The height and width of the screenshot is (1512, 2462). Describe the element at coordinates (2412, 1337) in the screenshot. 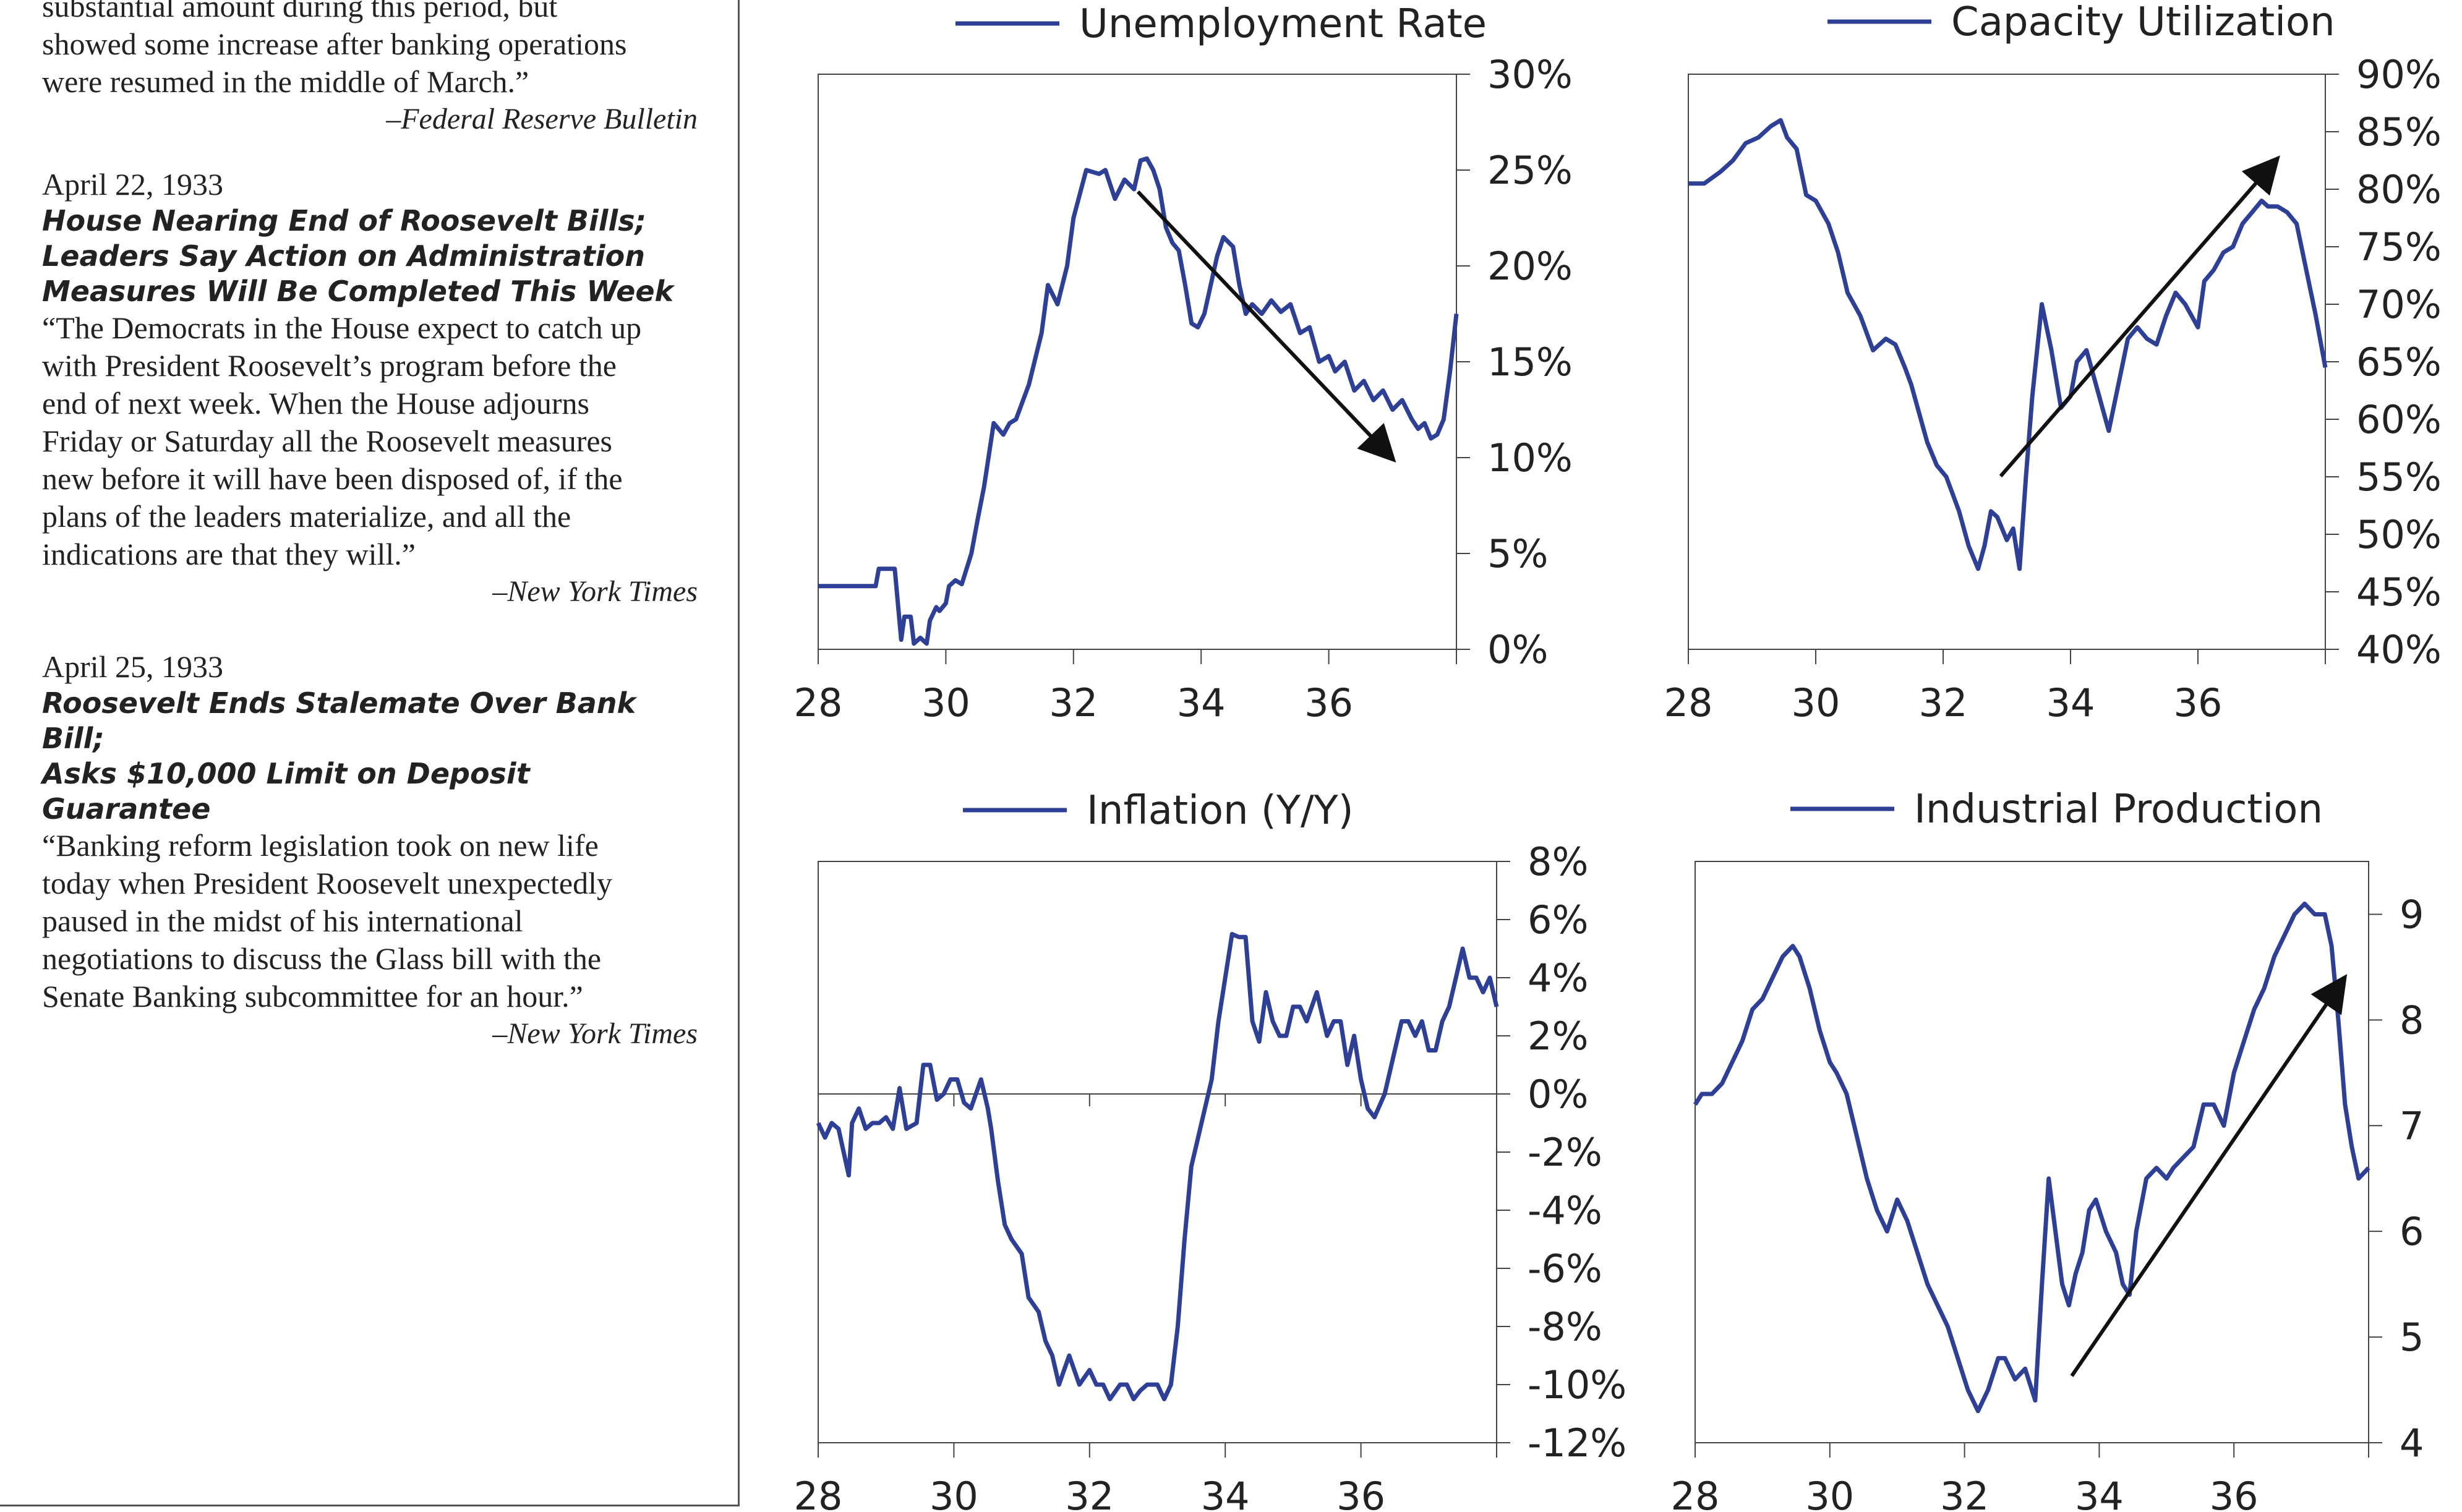

I see `y-tick-label: 5` at that location.